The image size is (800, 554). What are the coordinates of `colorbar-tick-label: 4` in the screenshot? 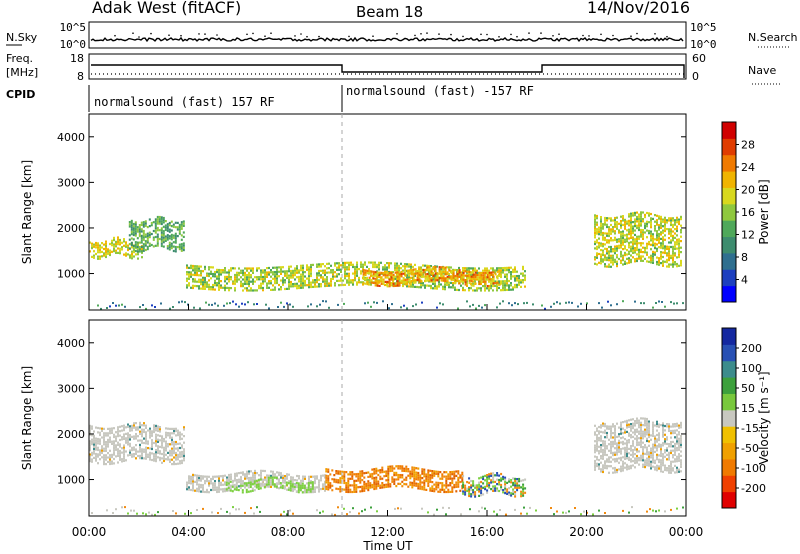 It's located at (744, 280).